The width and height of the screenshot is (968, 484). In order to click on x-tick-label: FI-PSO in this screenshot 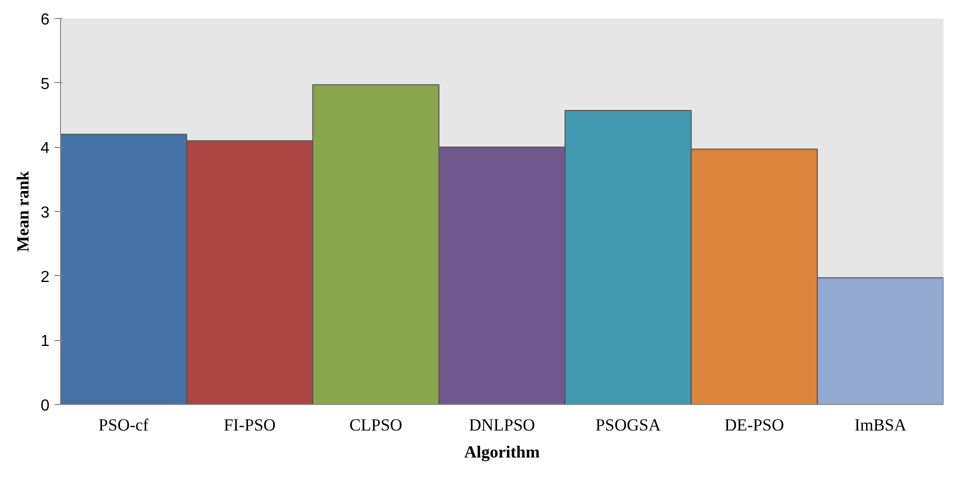, I will do `click(250, 425)`.